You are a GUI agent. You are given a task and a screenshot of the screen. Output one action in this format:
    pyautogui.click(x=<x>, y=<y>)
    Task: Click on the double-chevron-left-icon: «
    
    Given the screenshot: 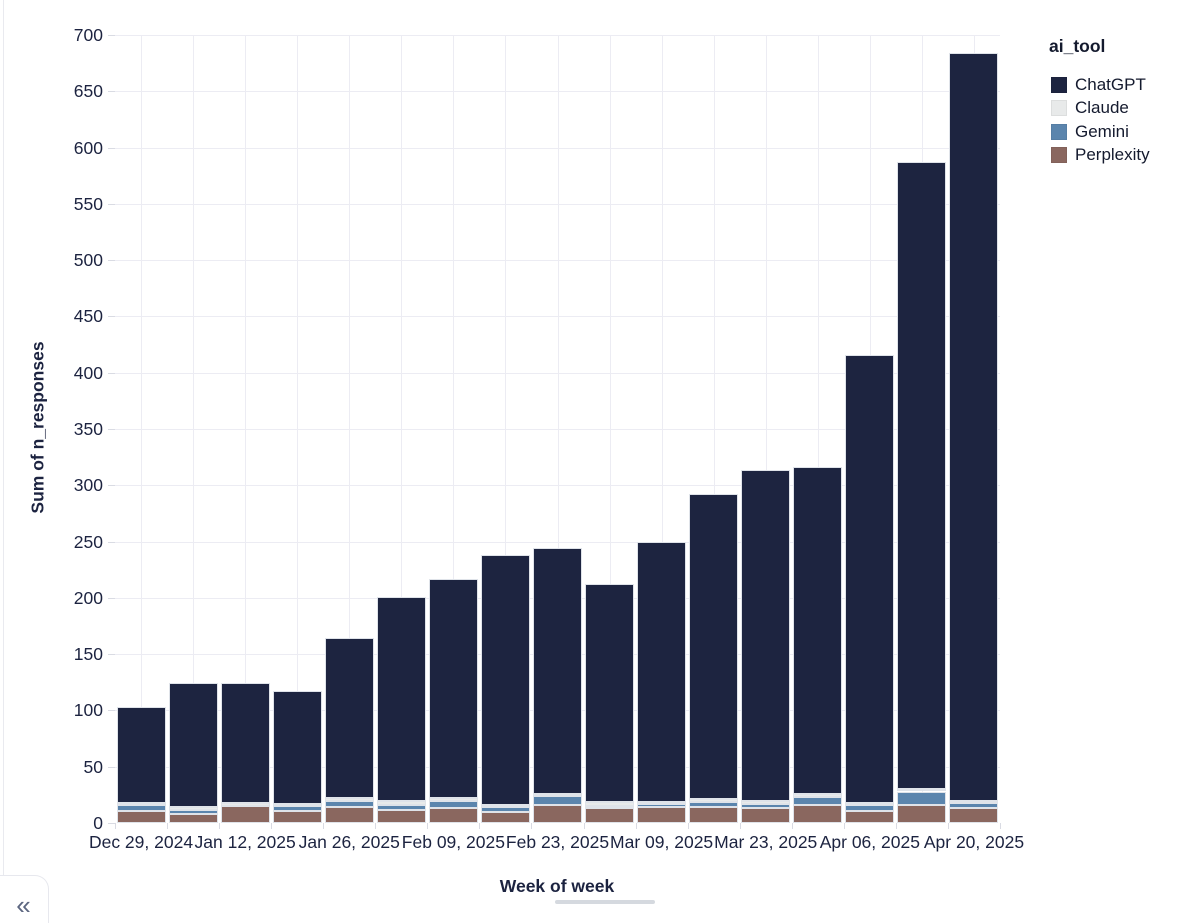 What is the action you would take?
    pyautogui.click(x=23, y=904)
    